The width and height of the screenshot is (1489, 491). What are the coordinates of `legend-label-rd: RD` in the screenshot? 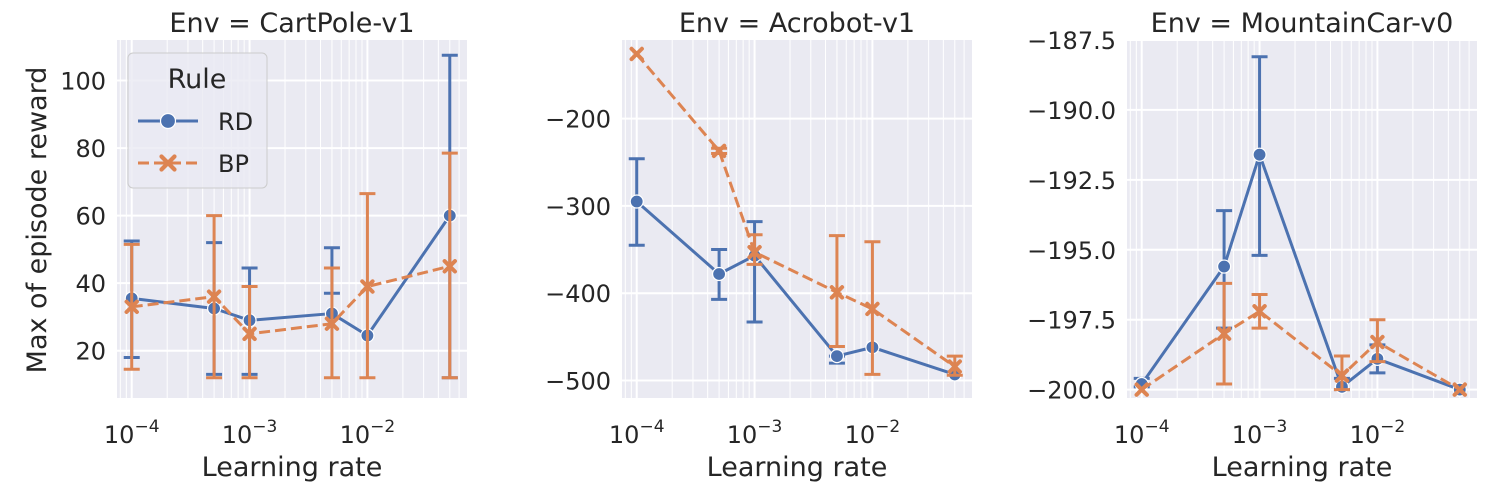 It's located at (235, 122).